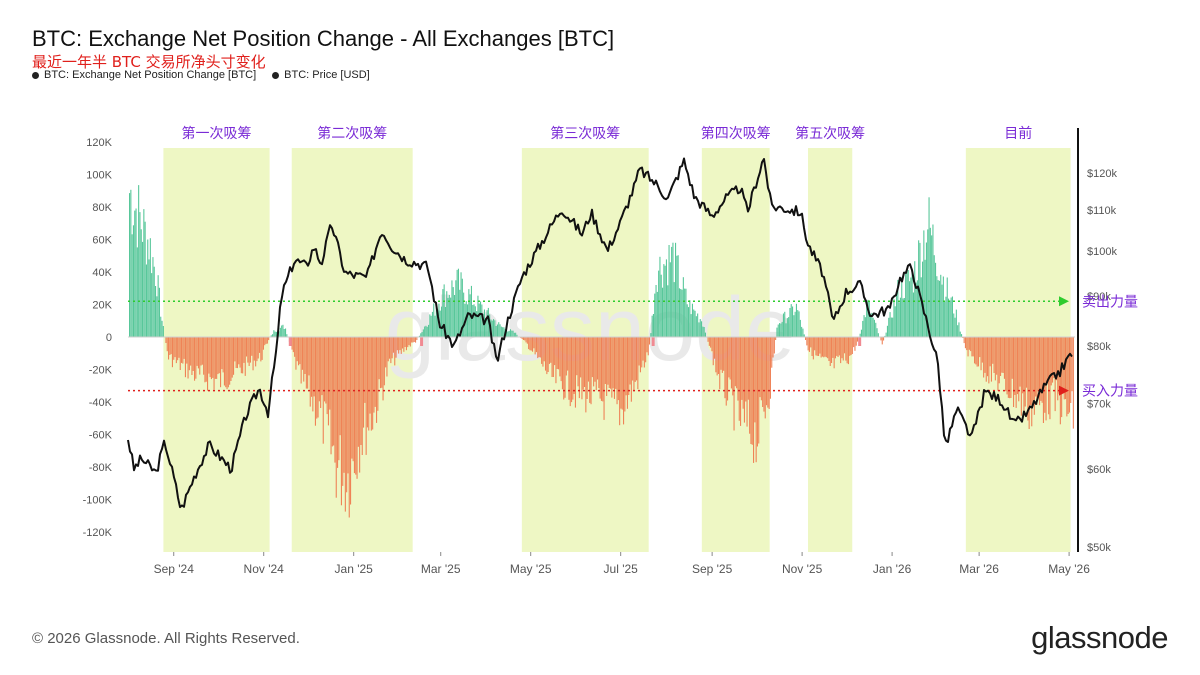 The height and width of the screenshot is (675, 1200). Describe the element at coordinates (102, 306) in the screenshot. I see `y-left-tick-label: 20K` at that location.